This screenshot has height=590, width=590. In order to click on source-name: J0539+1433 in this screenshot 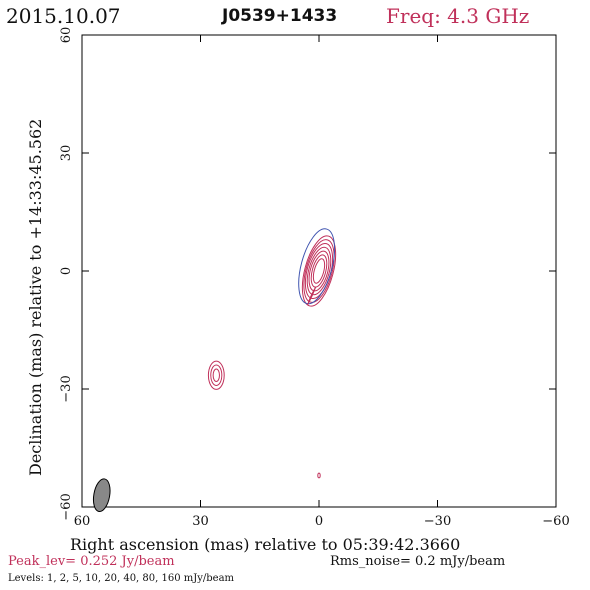, I will do `click(280, 16)`.